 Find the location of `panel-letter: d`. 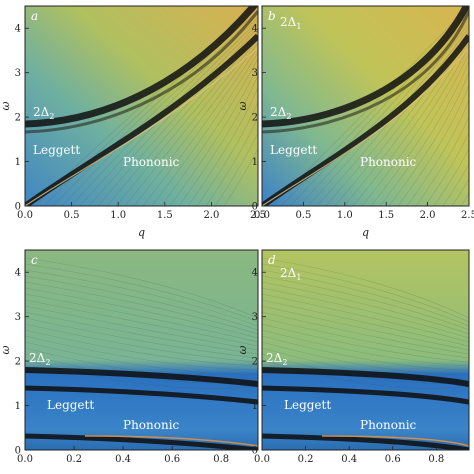

panel-letter: d is located at coordinates (272, 260).